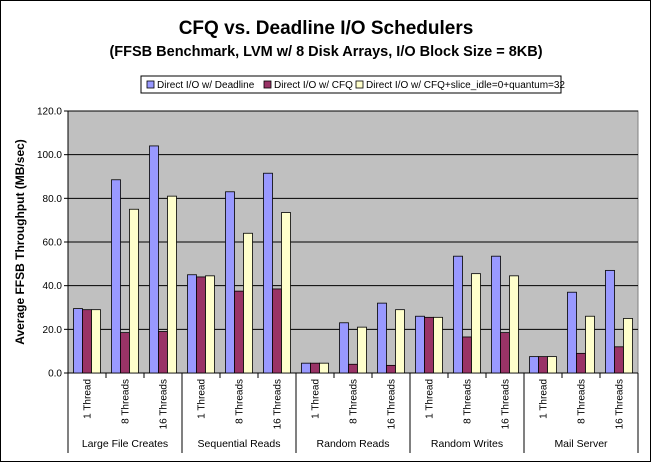  I want to click on y-tick-label: 80.0, so click(53, 199).